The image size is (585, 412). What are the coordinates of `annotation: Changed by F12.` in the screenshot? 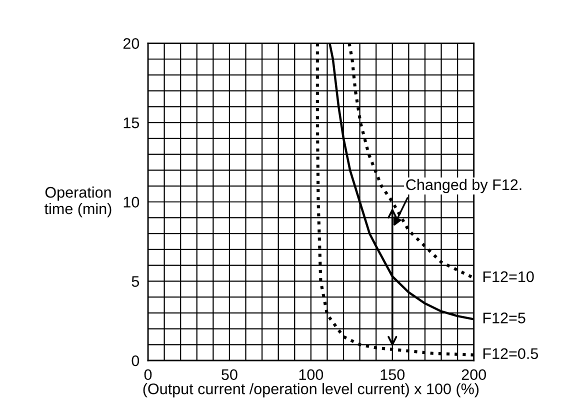 It's located at (464, 186).